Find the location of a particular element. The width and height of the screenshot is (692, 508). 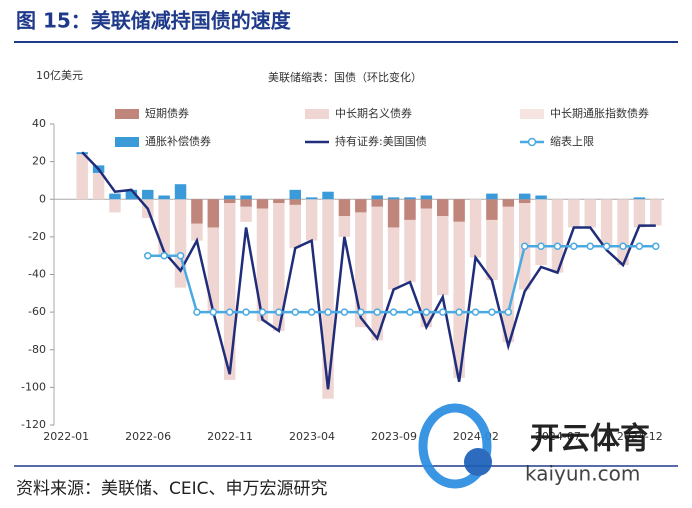

legend-label: 中长期通胀指数债券 is located at coordinates (599, 113).